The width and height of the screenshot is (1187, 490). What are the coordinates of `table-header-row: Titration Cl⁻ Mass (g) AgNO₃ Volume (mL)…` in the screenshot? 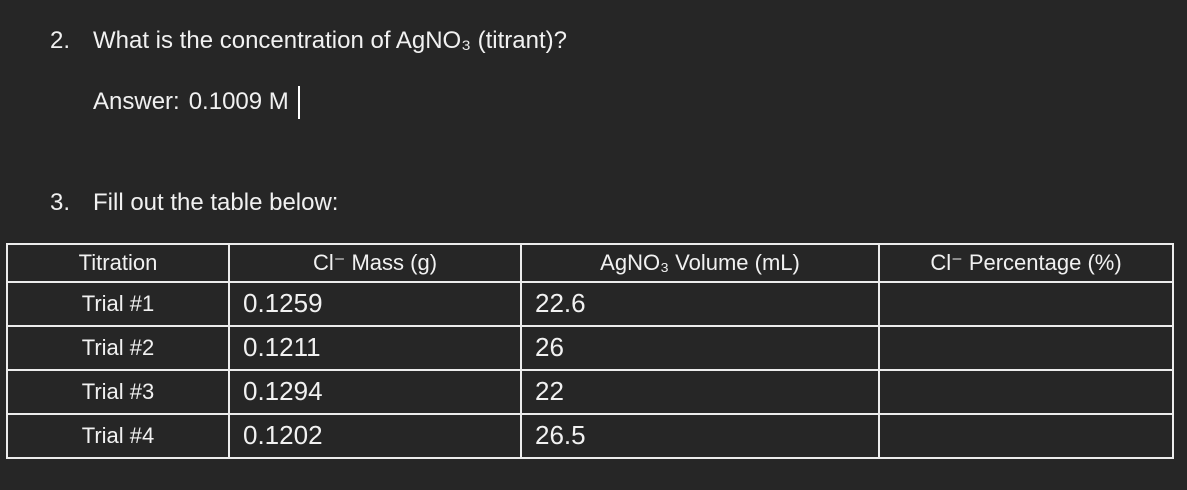 It's located at (590, 262).